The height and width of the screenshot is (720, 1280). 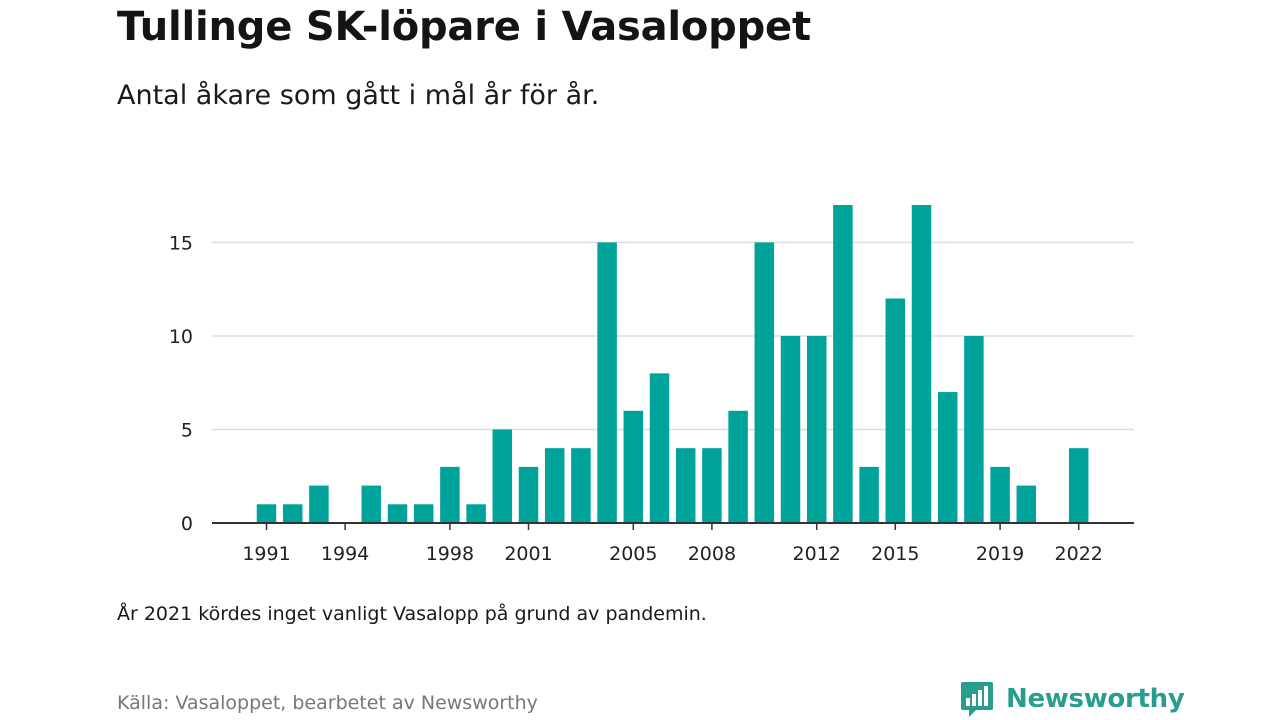 What do you see at coordinates (528, 494) in the screenshot?
I see `bar-2001` at bounding box center [528, 494].